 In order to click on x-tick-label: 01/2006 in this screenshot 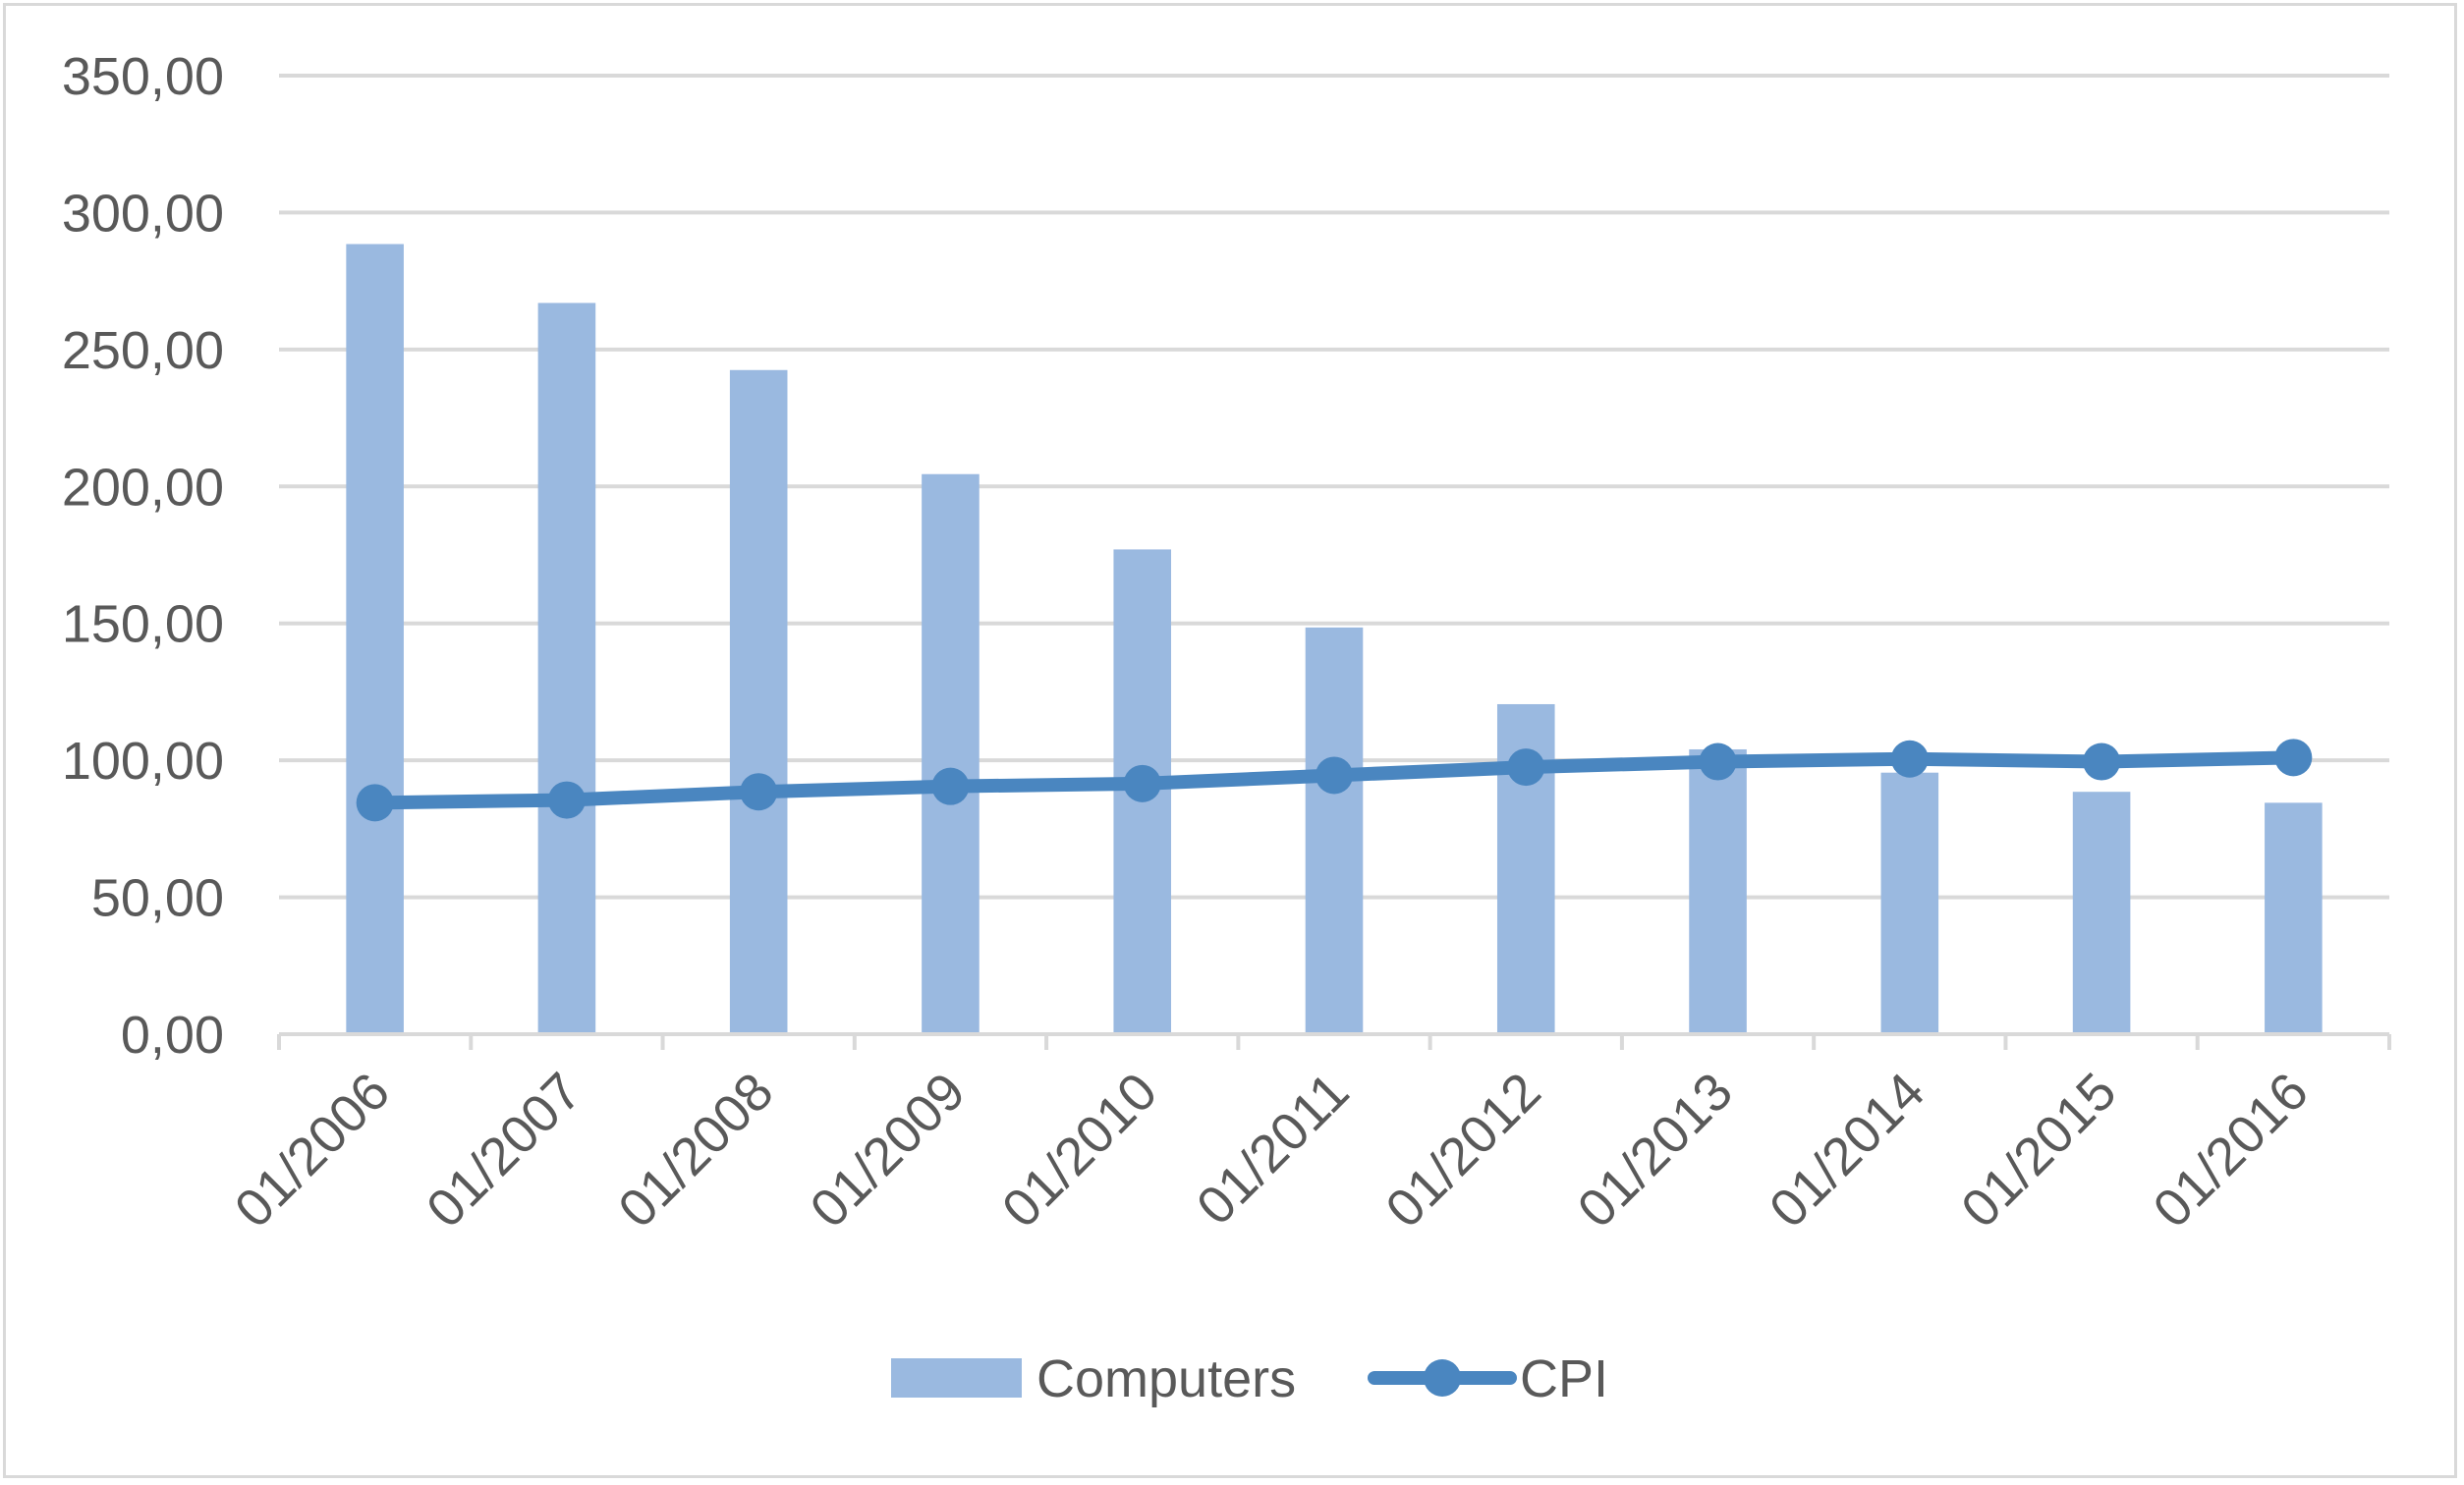, I will do `click(312, 1150)`.